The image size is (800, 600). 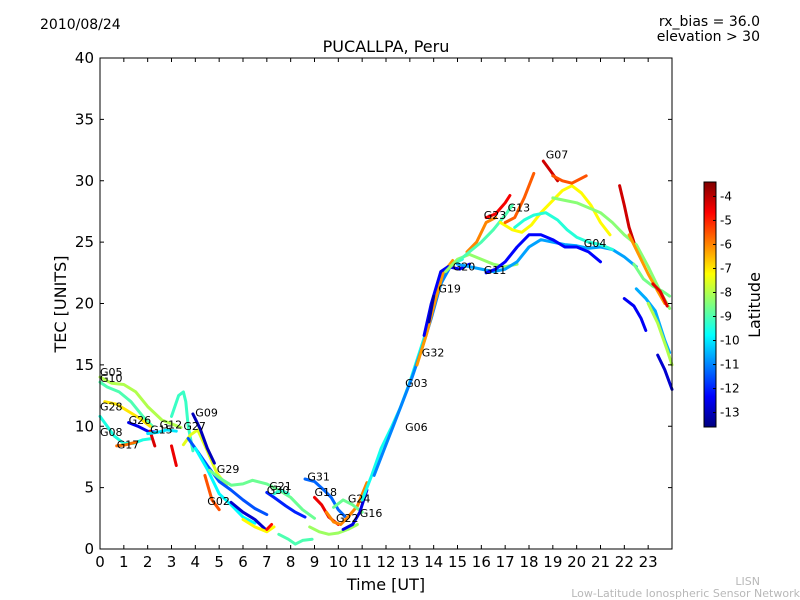 I want to click on satellite-label-g20: G20, so click(x=464, y=266).